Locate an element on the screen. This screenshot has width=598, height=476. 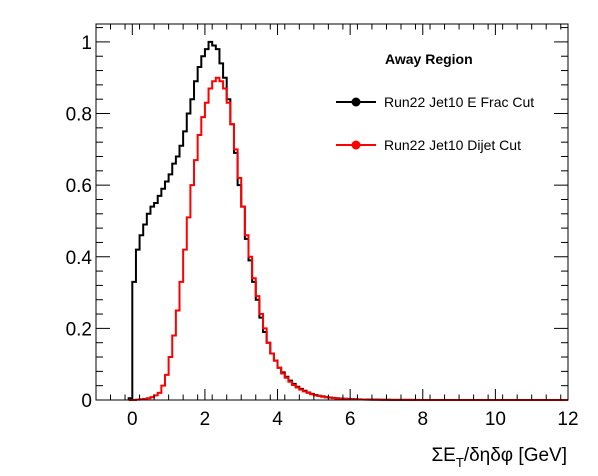
x-tick-label: 10 is located at coordinates (495, 419).